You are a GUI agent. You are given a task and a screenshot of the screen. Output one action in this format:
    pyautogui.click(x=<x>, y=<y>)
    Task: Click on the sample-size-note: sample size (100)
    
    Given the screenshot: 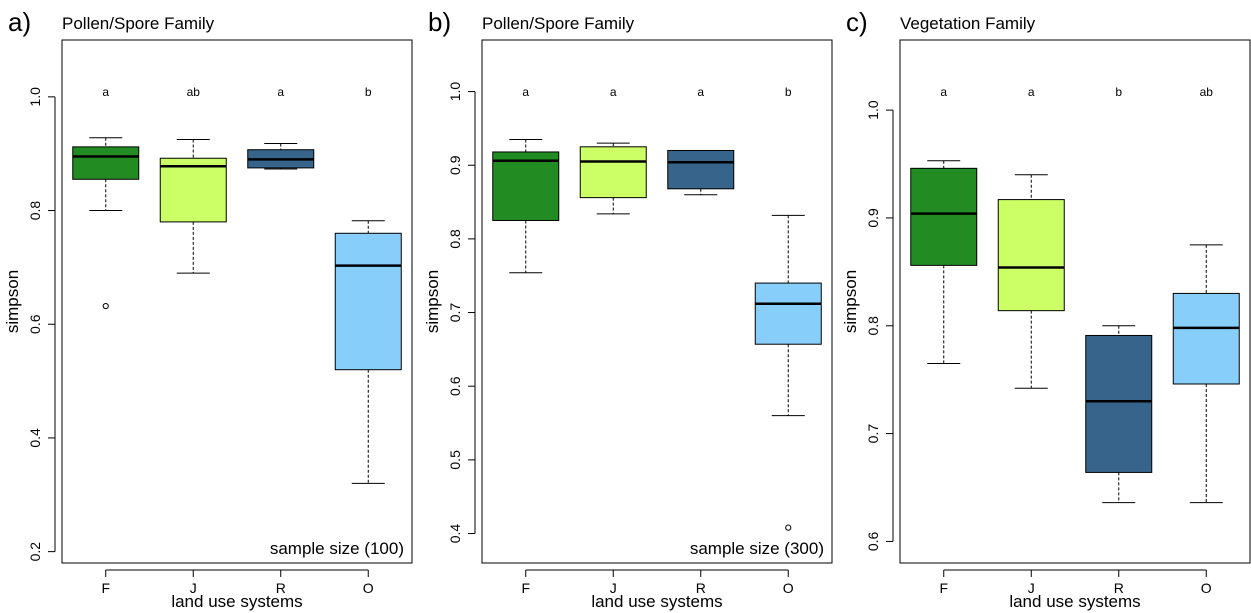 What is the action you would take?
    pyautogui.click(x=337, y=548)
    